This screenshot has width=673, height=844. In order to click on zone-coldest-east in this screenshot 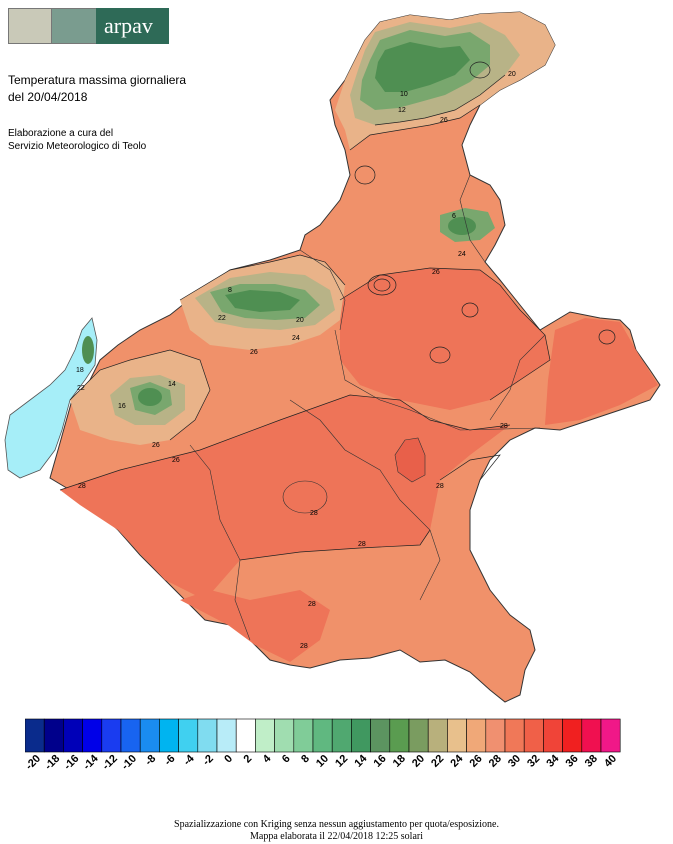, I will do `click(462, 226)`.